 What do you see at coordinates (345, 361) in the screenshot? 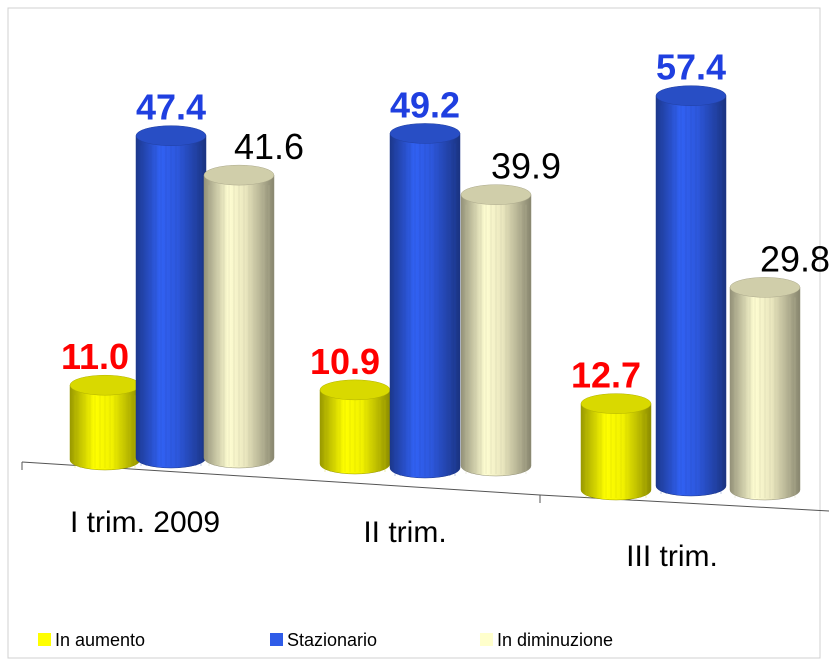
I see `data-label: 10.9` at bounding box center [345, 361].